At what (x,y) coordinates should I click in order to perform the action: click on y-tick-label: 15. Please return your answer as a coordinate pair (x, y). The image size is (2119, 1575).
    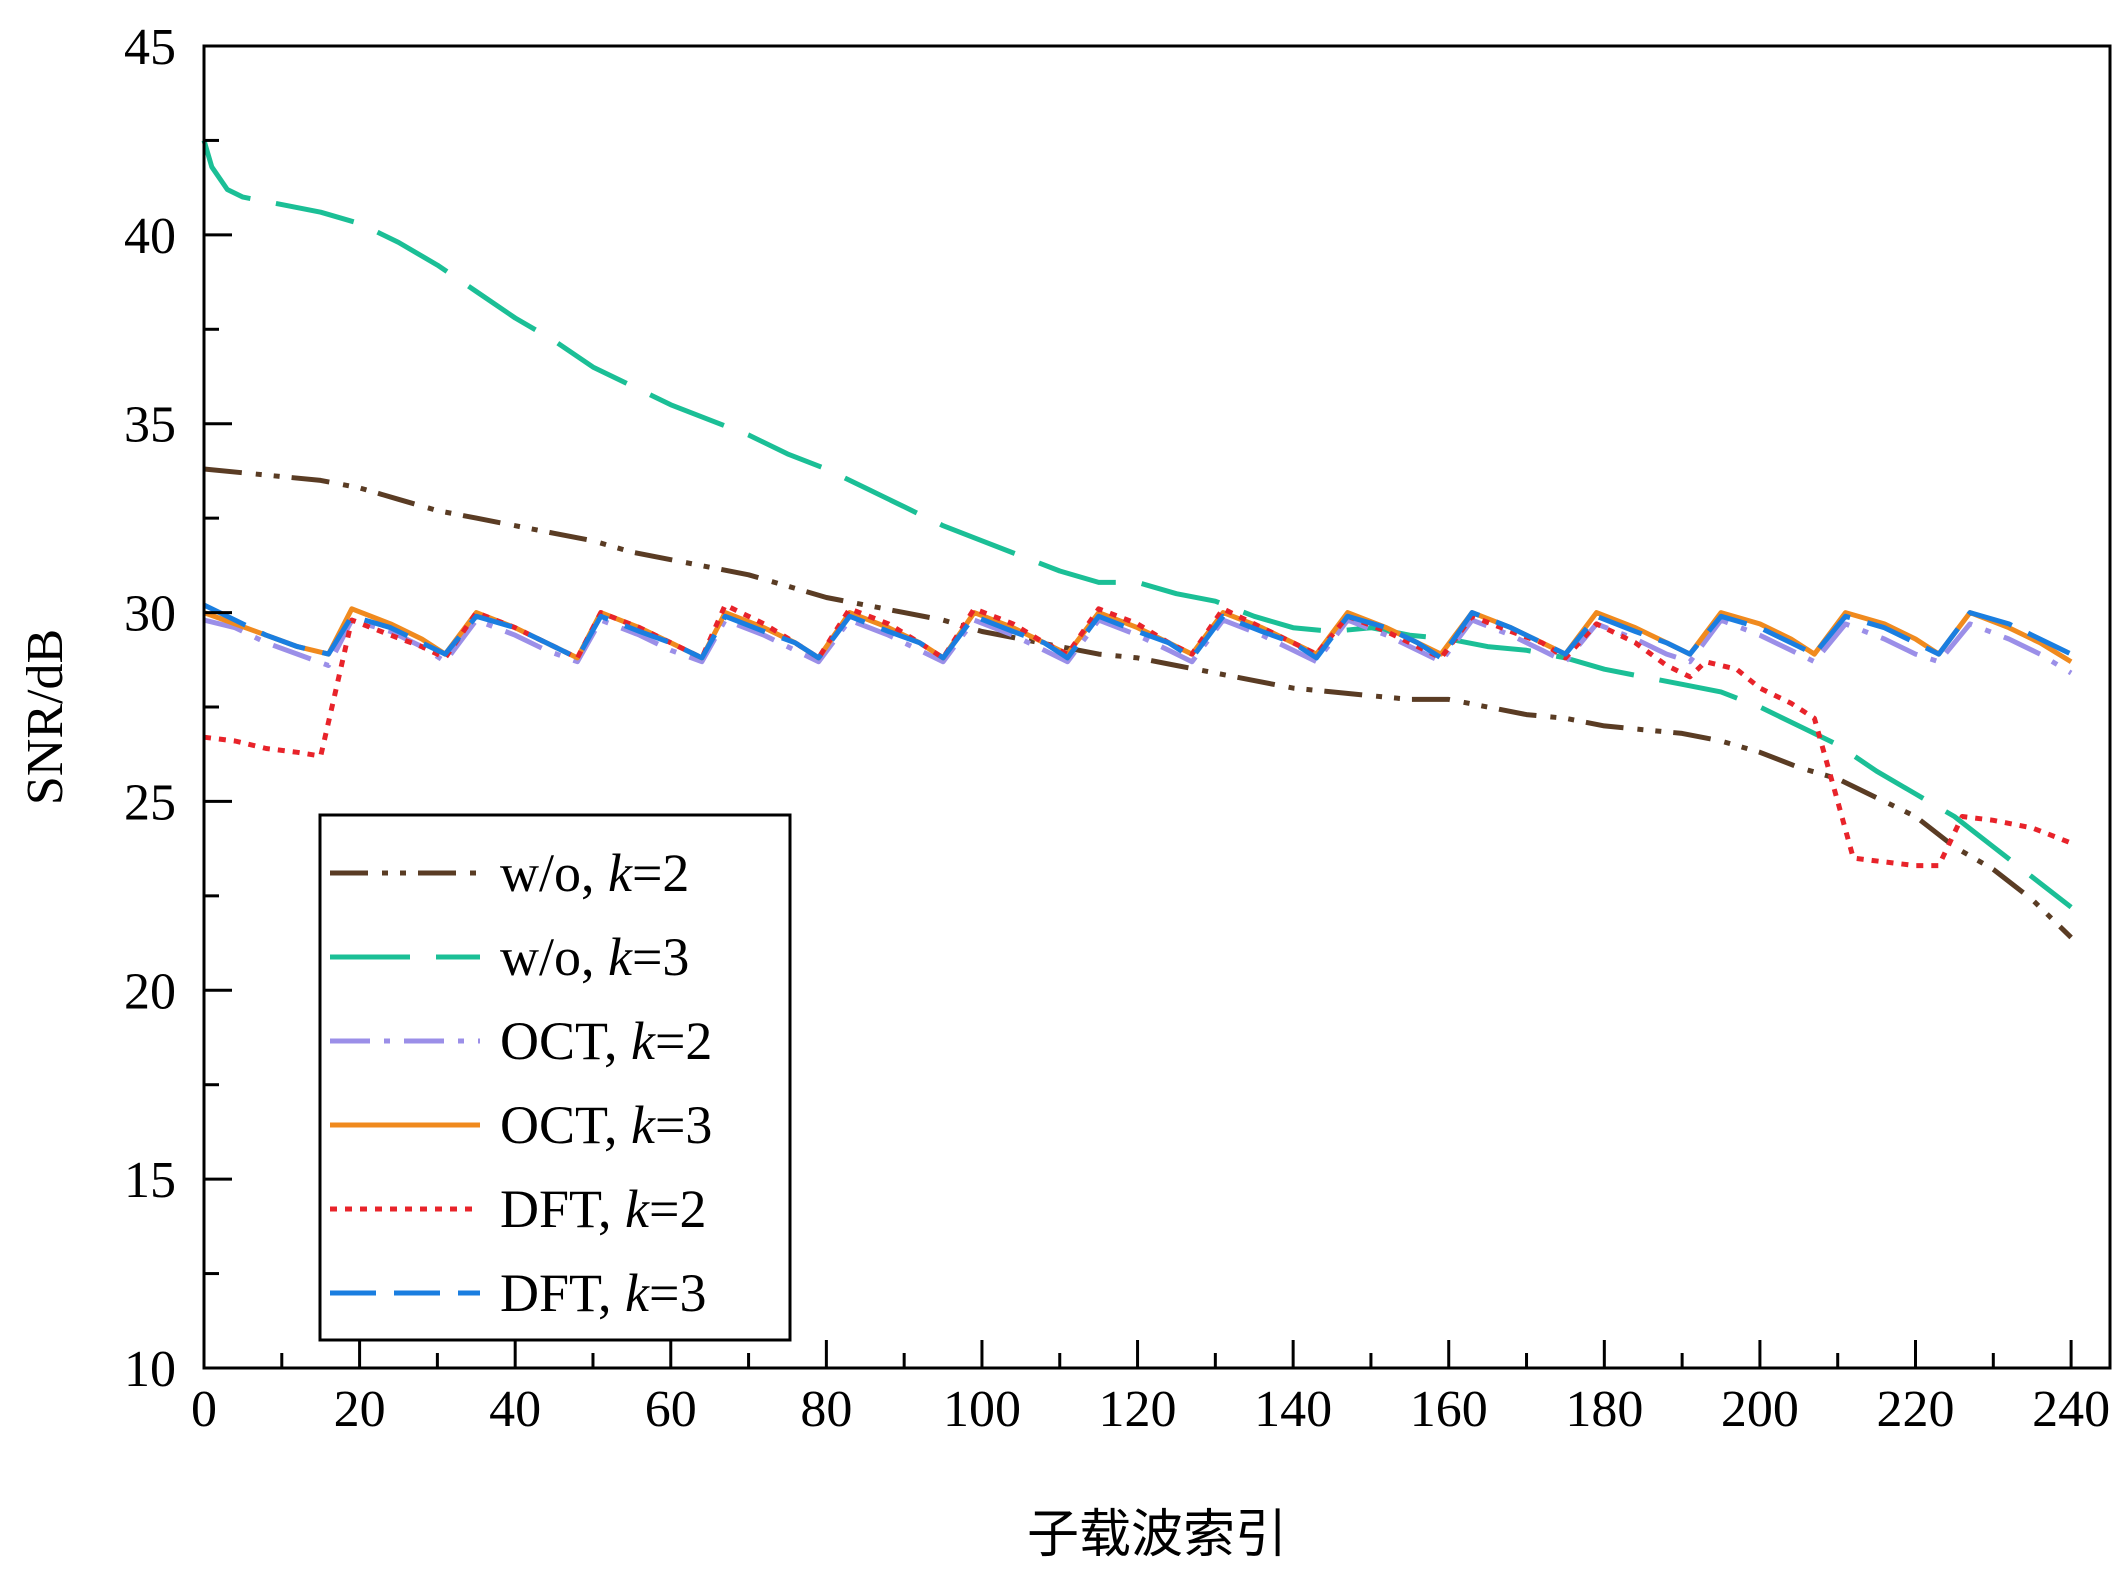
    Looking at the image, I should click on (150, 1180).